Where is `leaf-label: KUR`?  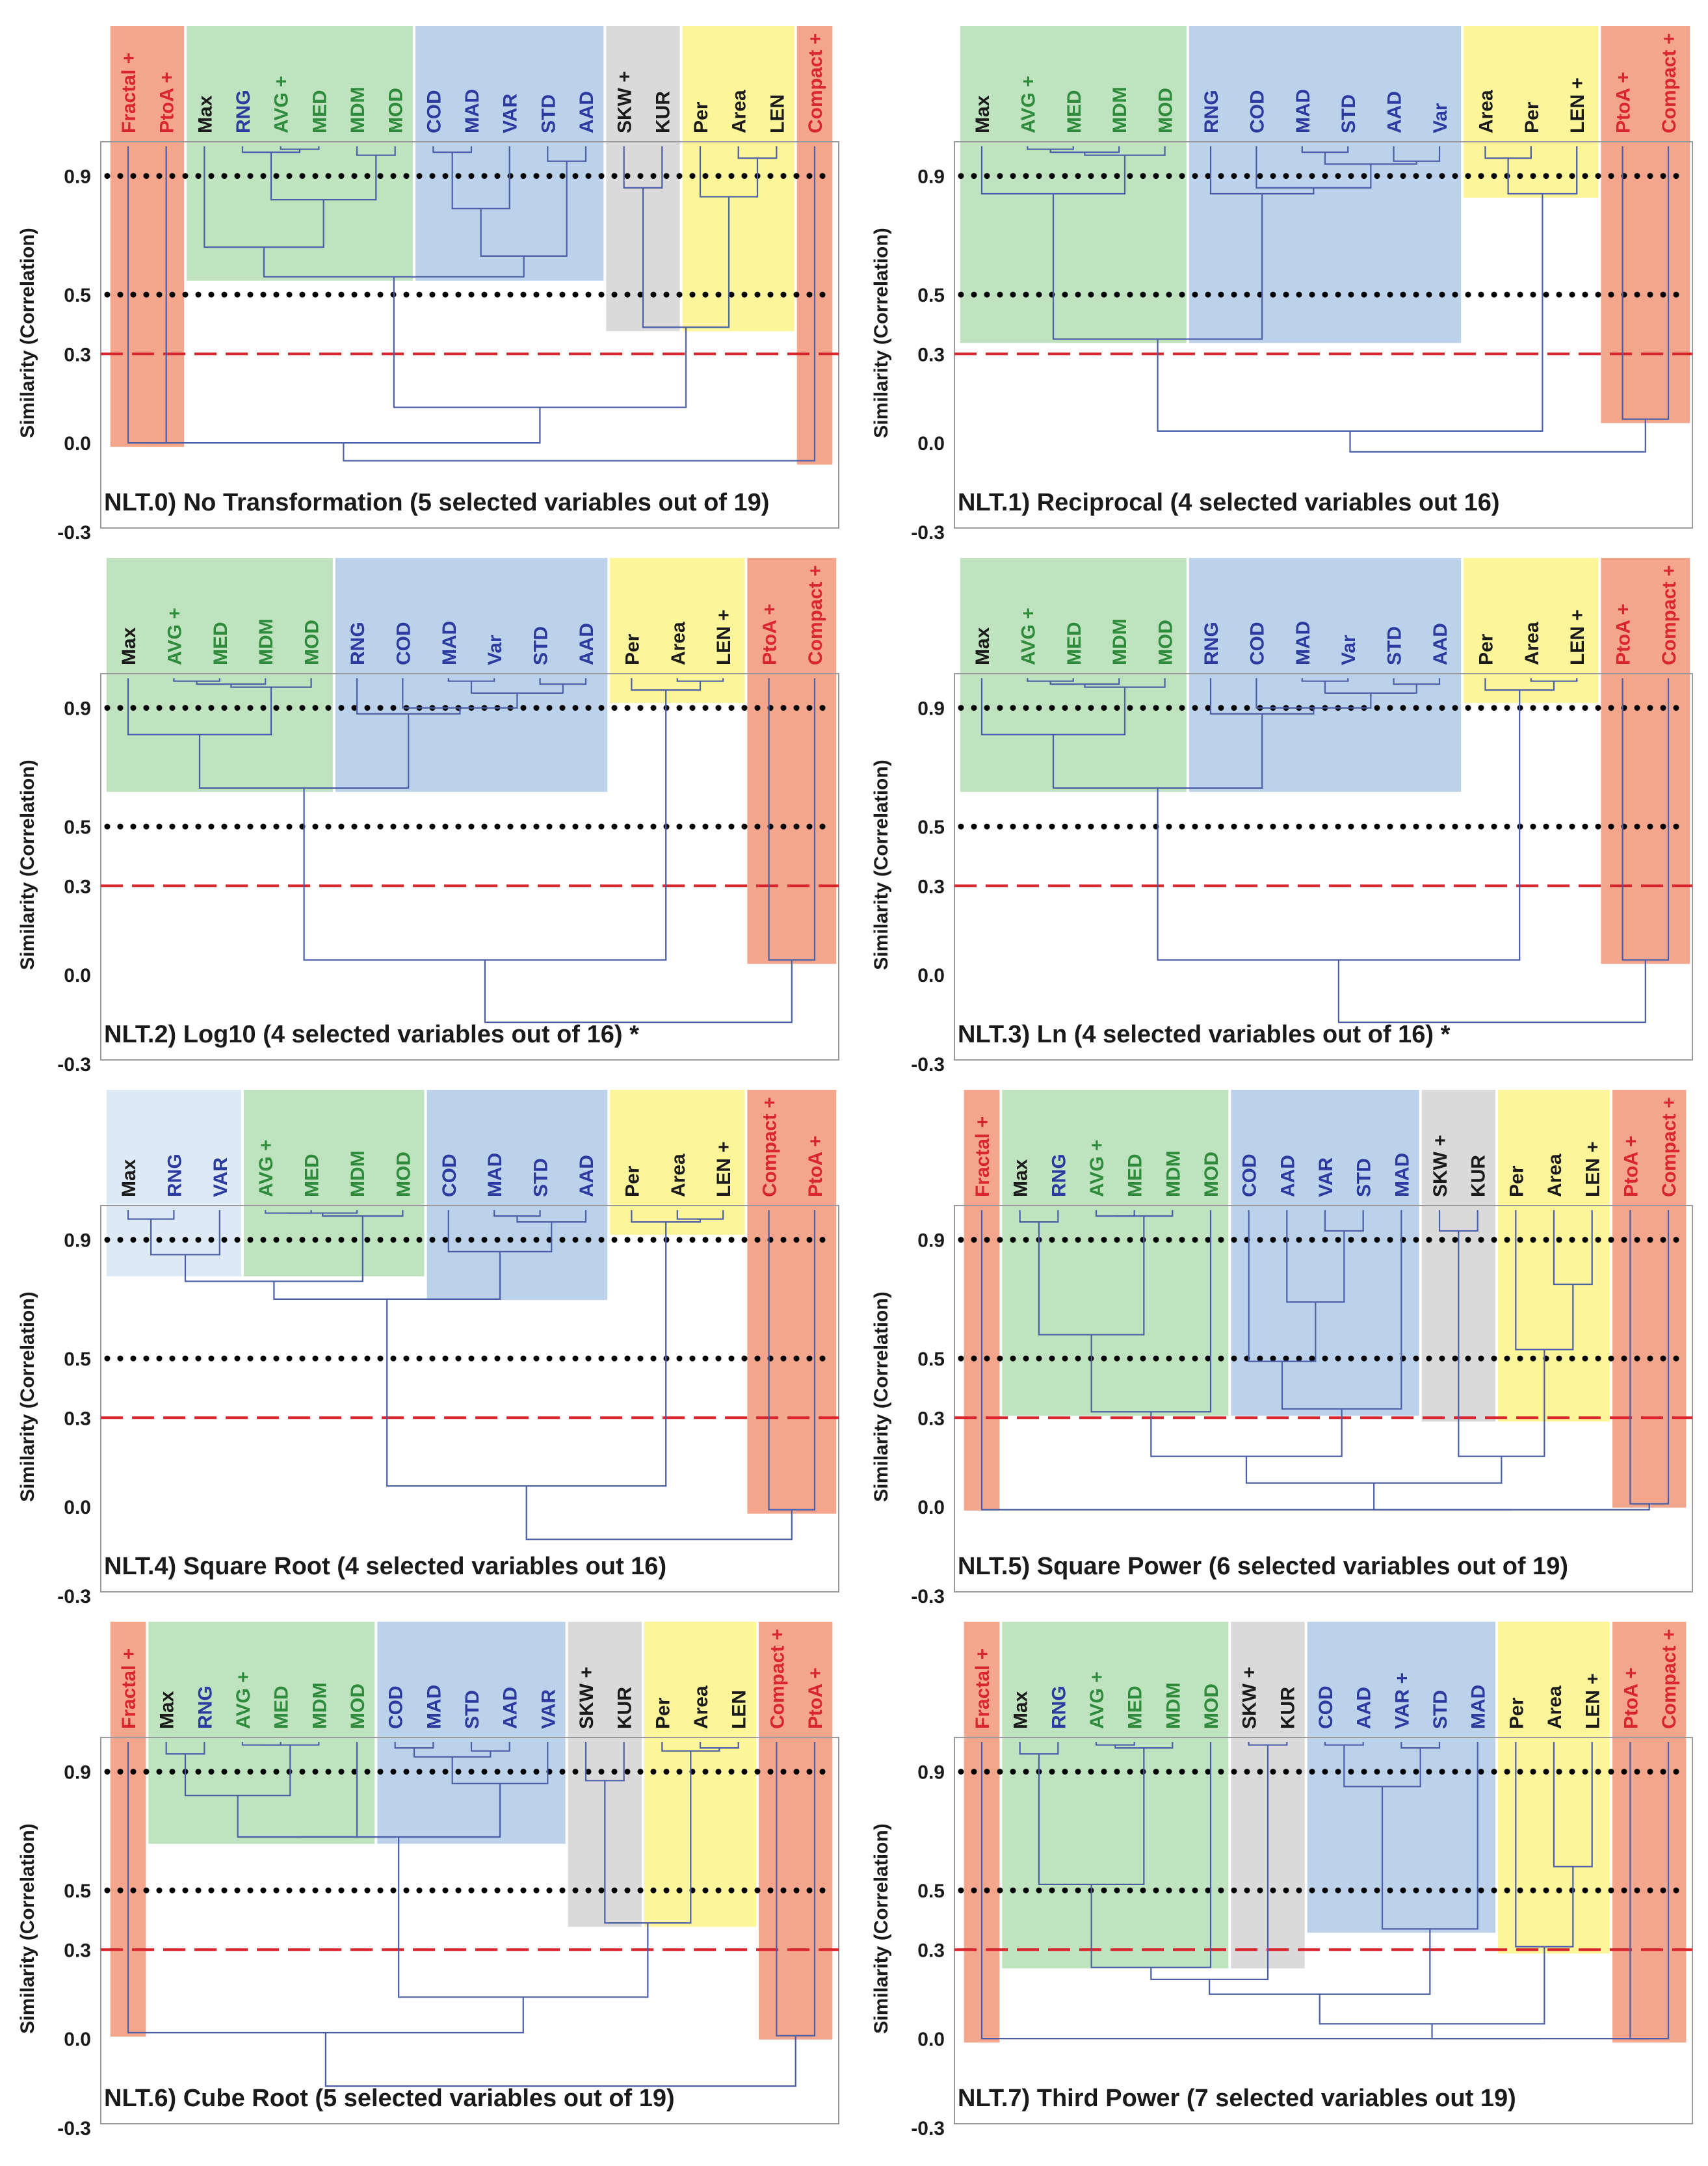 leaf-label: KUR is located at coordinates (625, 1708).